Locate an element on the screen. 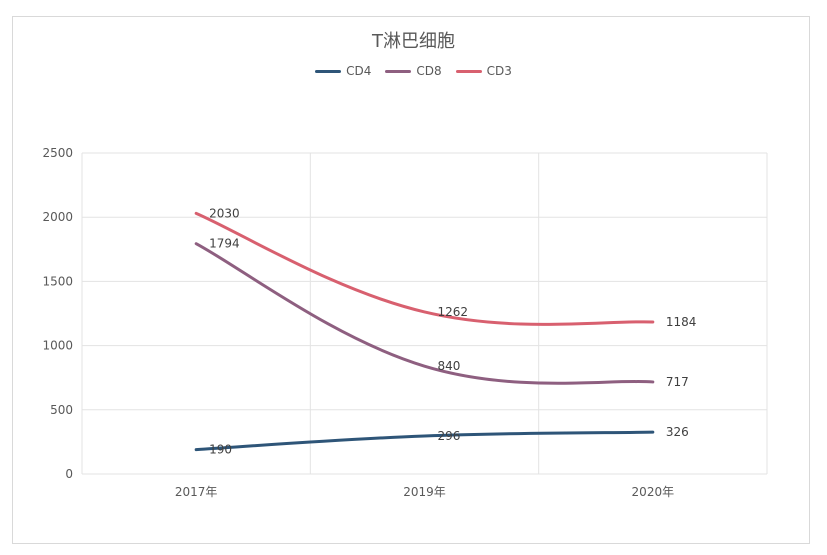 This screenshot has width=827, height=555. series-line-cd3 is located at coordinates (424, 268).